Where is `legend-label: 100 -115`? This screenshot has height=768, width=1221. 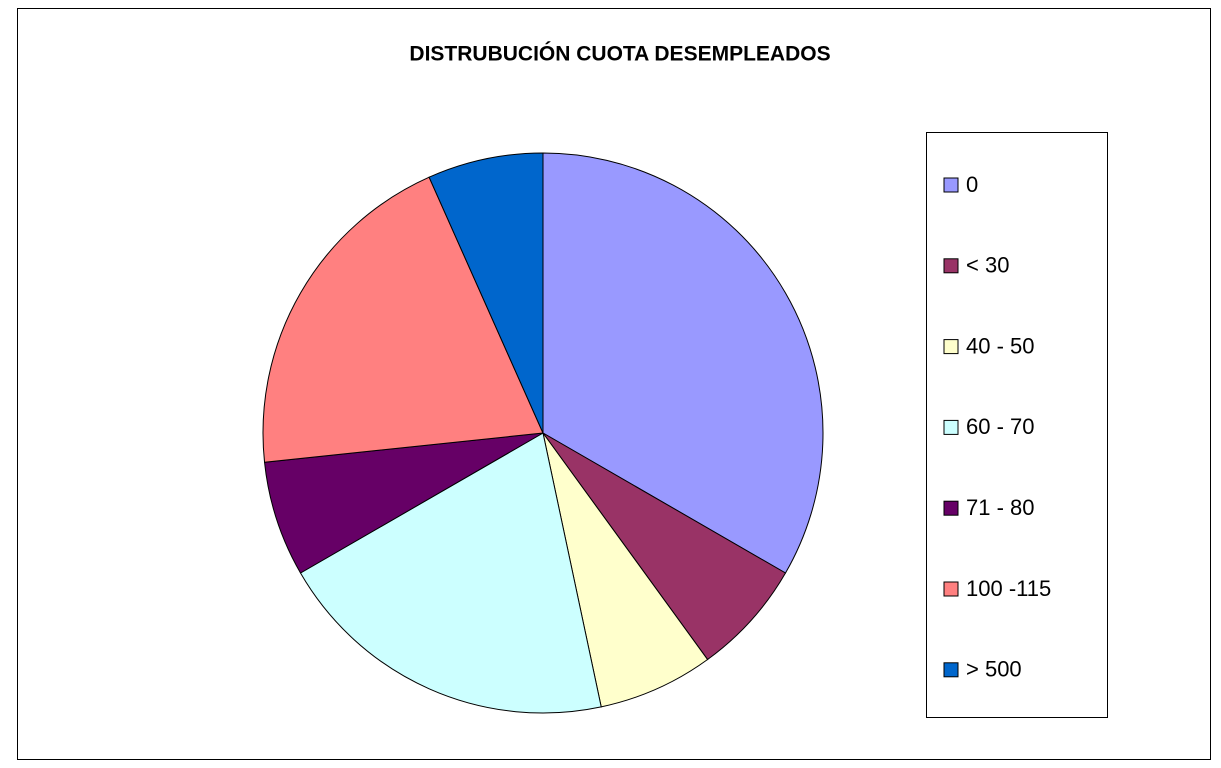 legend-label: 100 -115 is located at coordinates (1008, 588).